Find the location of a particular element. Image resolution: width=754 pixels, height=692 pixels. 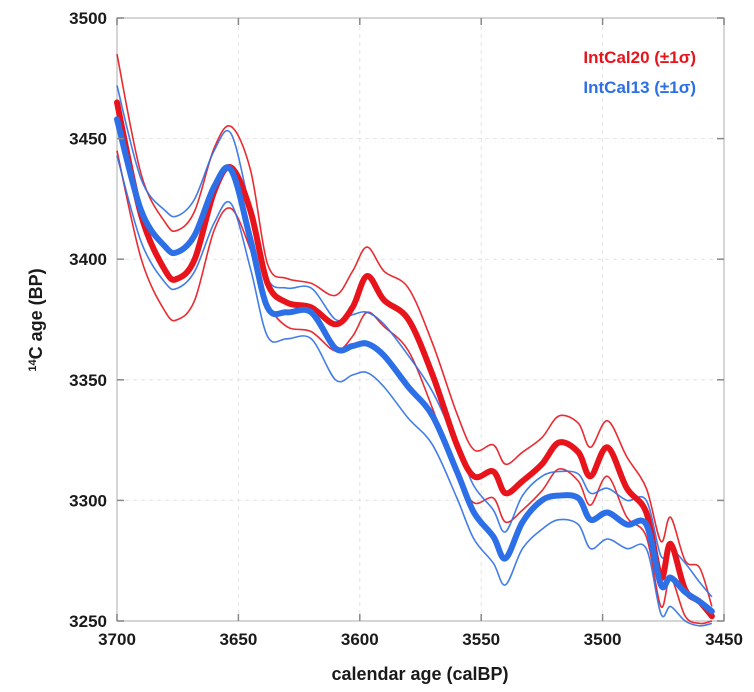

y-tick-label: 3250 is located at coordinates (88, 621).